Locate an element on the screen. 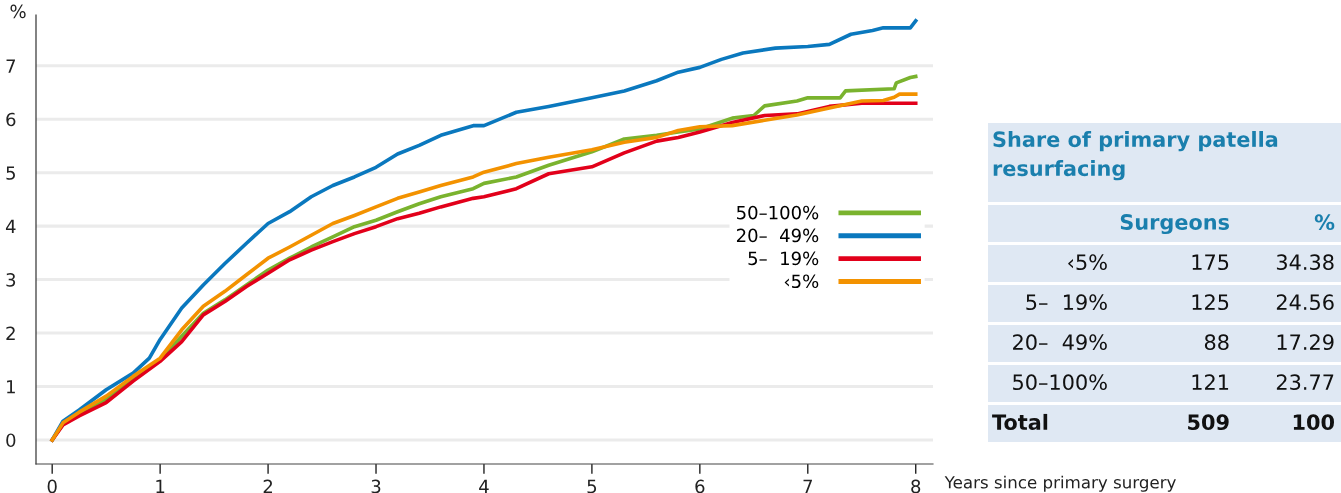  x-tick-label: 7 is located at coordinates (807, 486).